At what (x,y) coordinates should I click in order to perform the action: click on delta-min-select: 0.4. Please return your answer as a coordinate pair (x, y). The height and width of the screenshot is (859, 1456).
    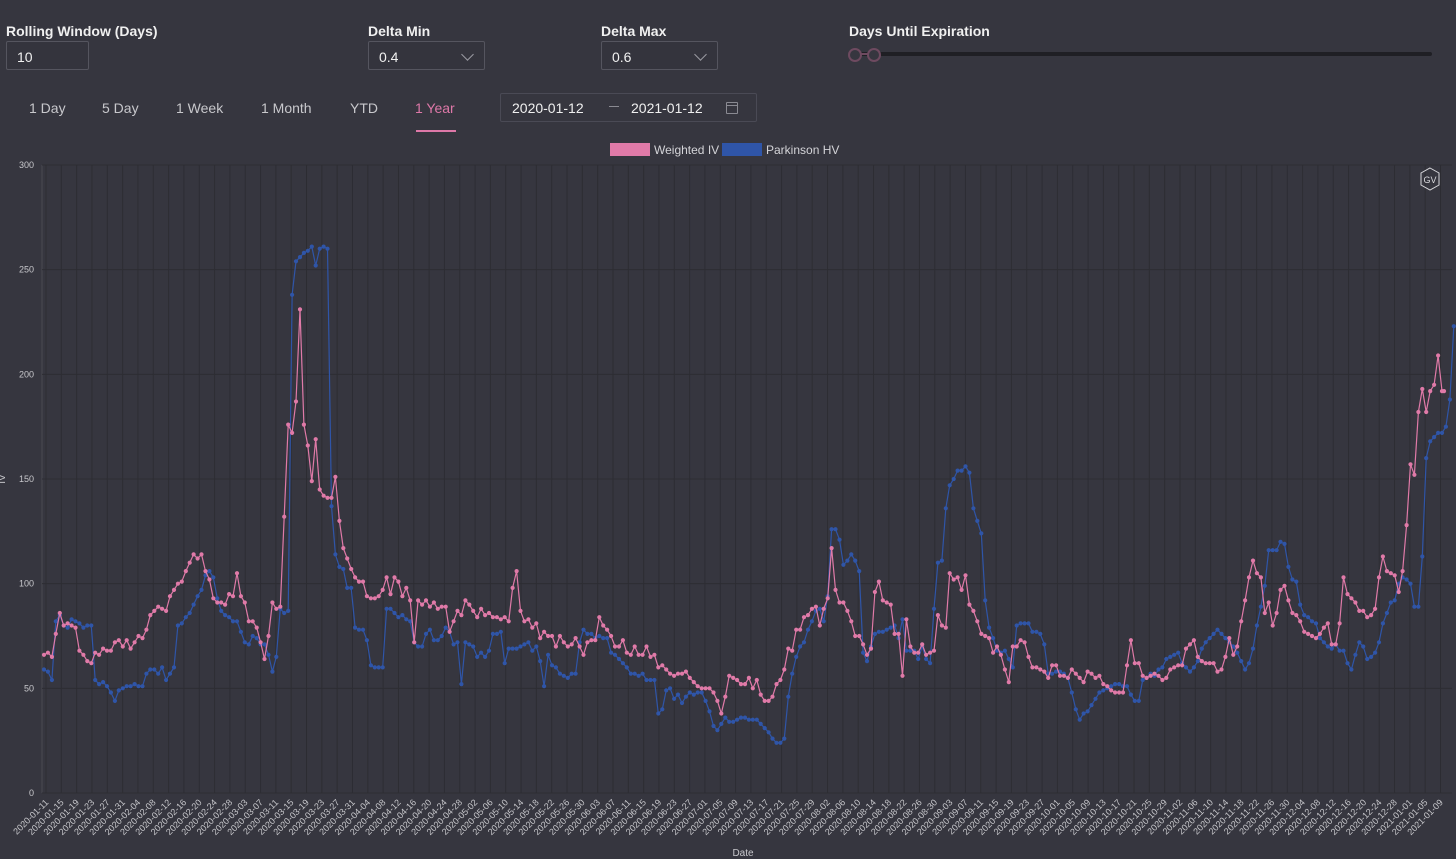
    Looking at the image, I should click on (426, 55).